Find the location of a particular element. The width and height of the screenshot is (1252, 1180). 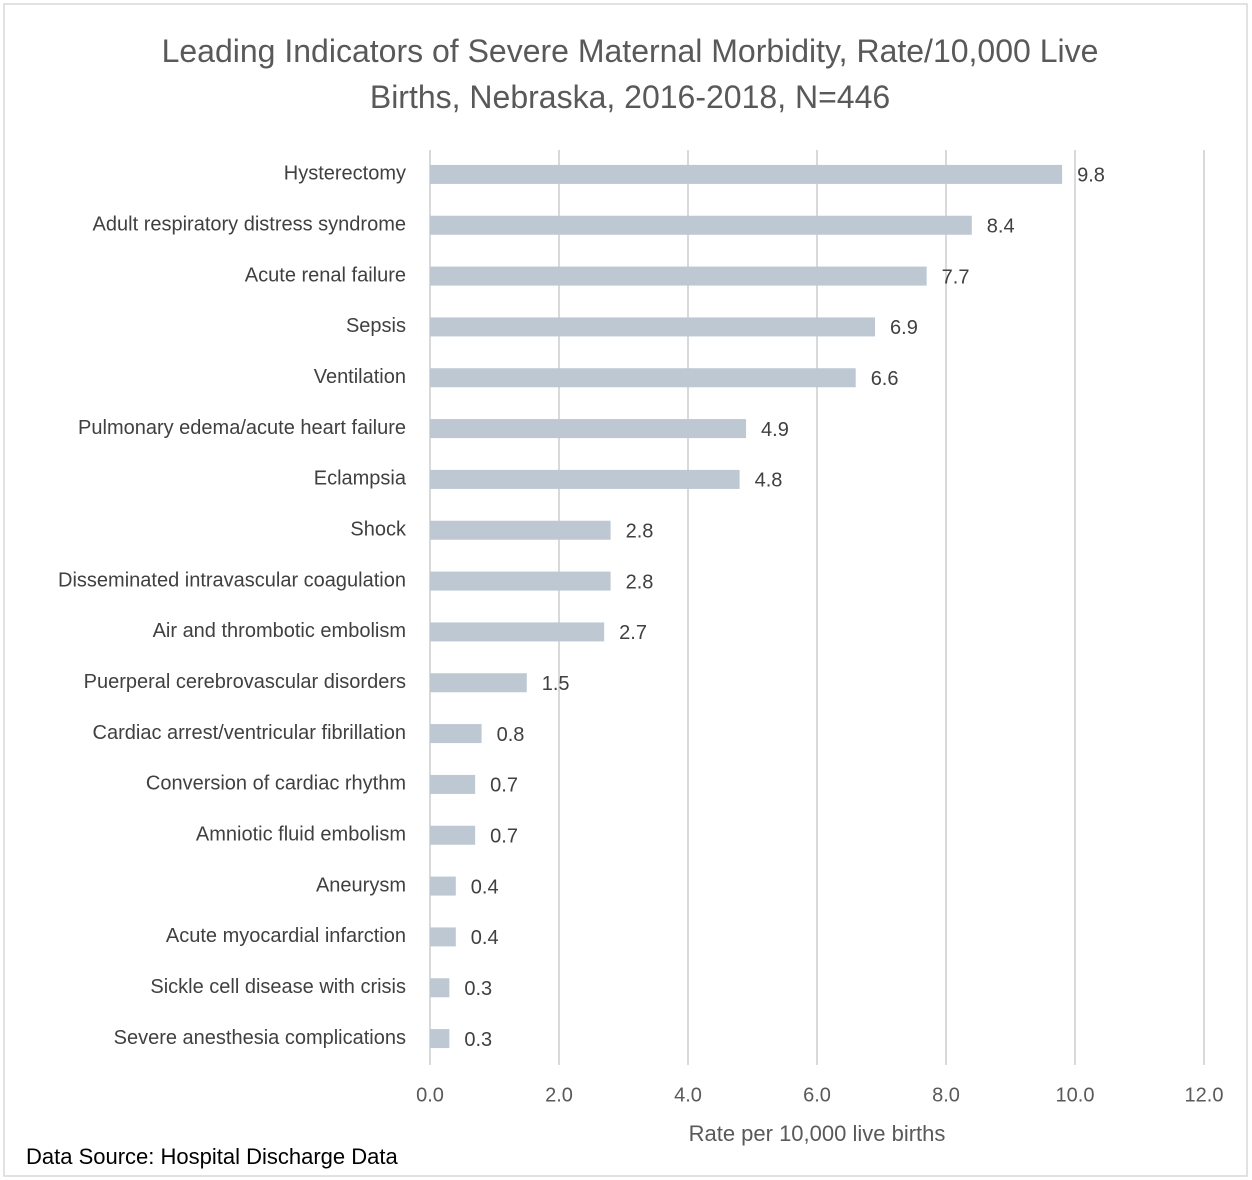

y-tick-label: Puerperal cerebrovascular disorders is located at coordinates (245, 682).